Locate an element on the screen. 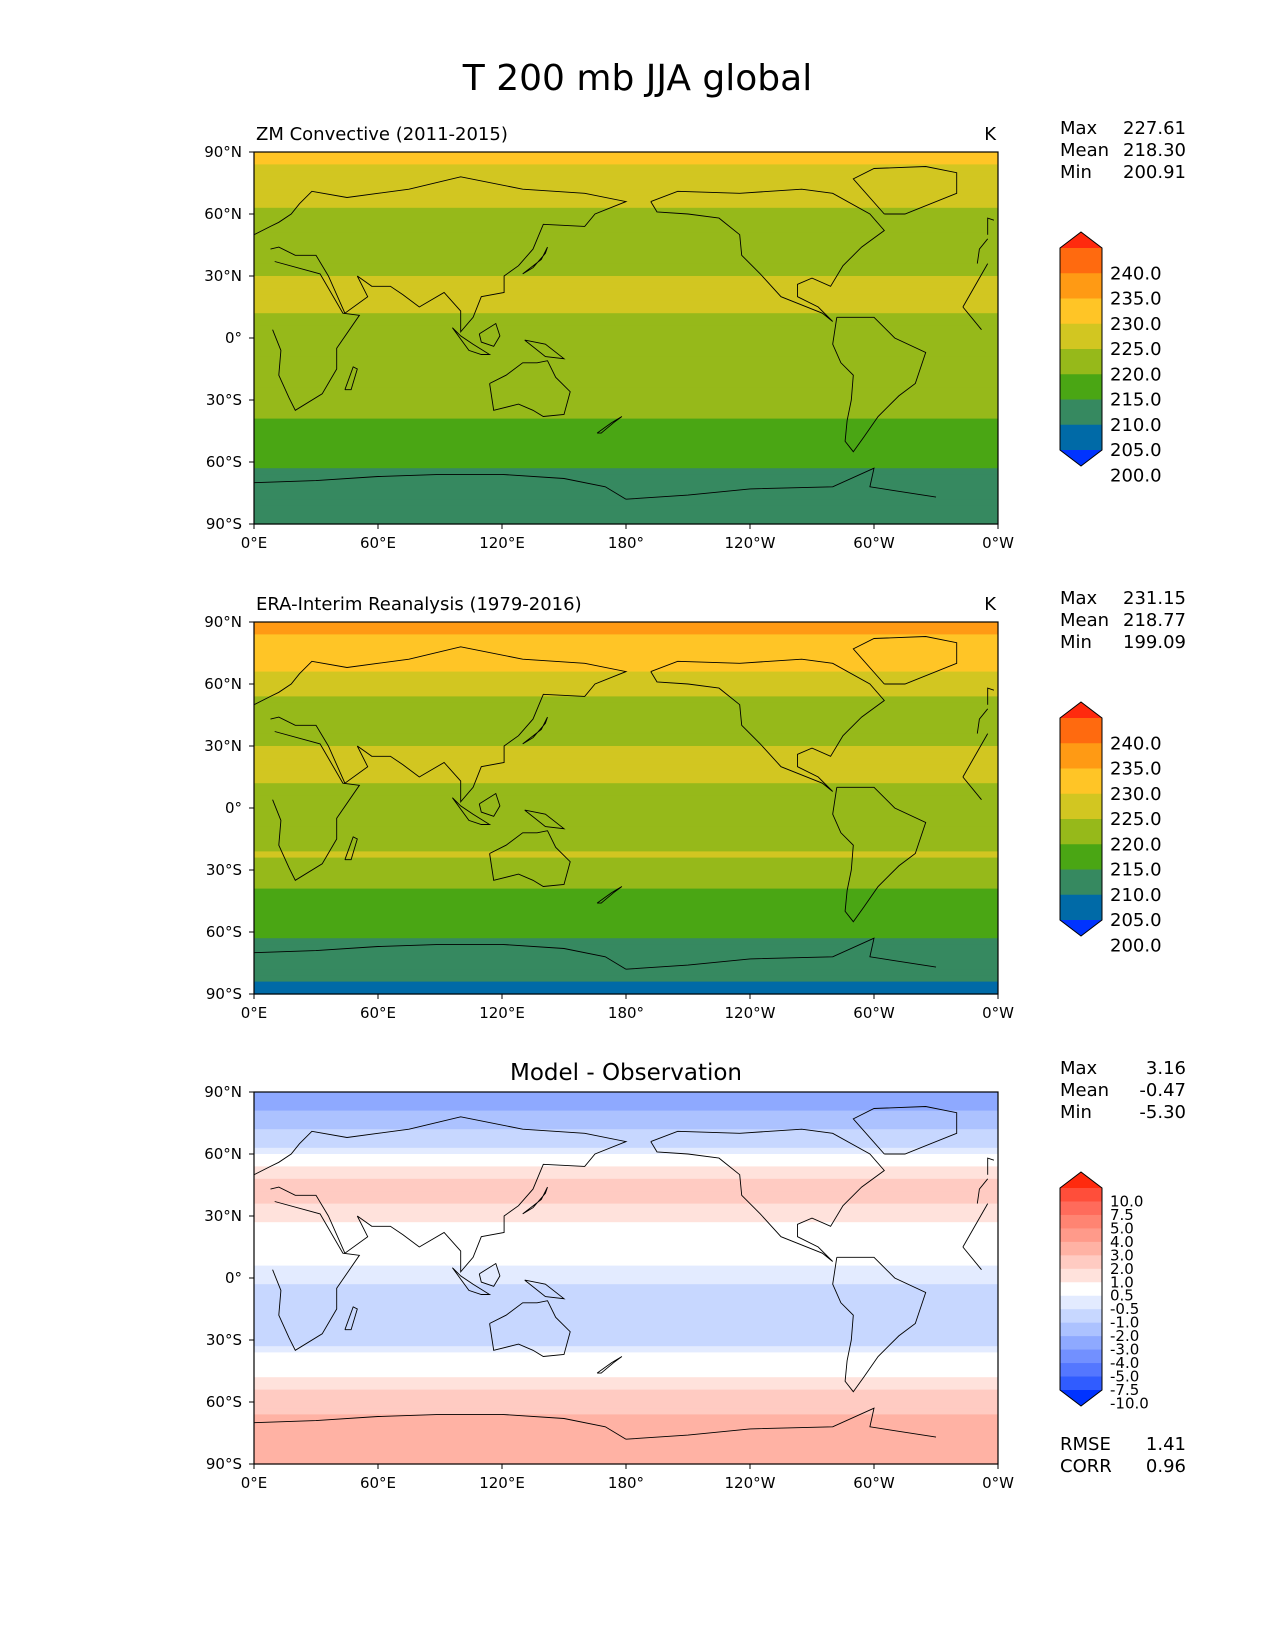 The height and width of the screenshot is (1650, 1275). panel-title: ZM Convective (2011-2015) is located at coordinates (382, 134).